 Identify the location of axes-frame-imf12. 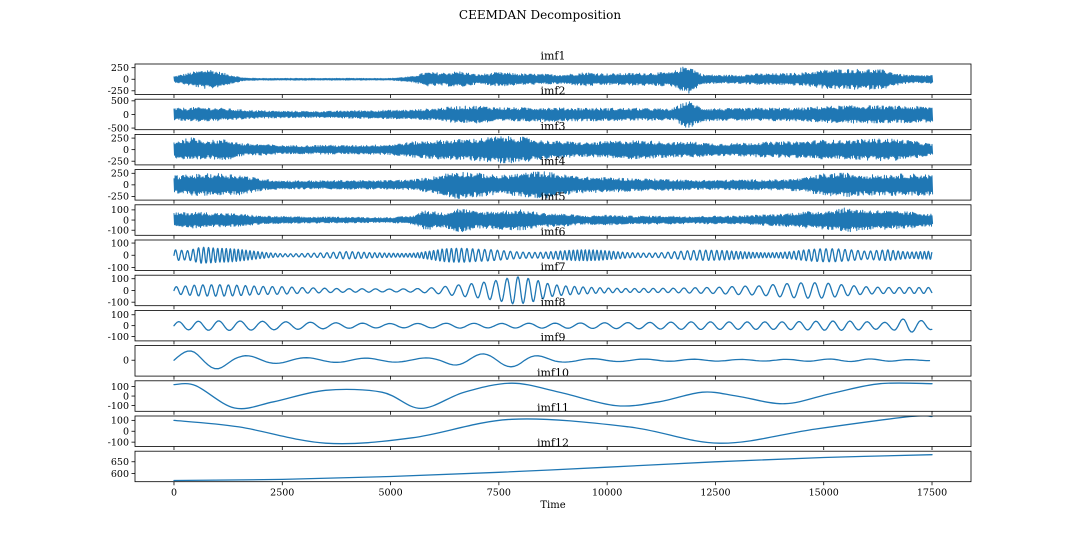
(553, 466).